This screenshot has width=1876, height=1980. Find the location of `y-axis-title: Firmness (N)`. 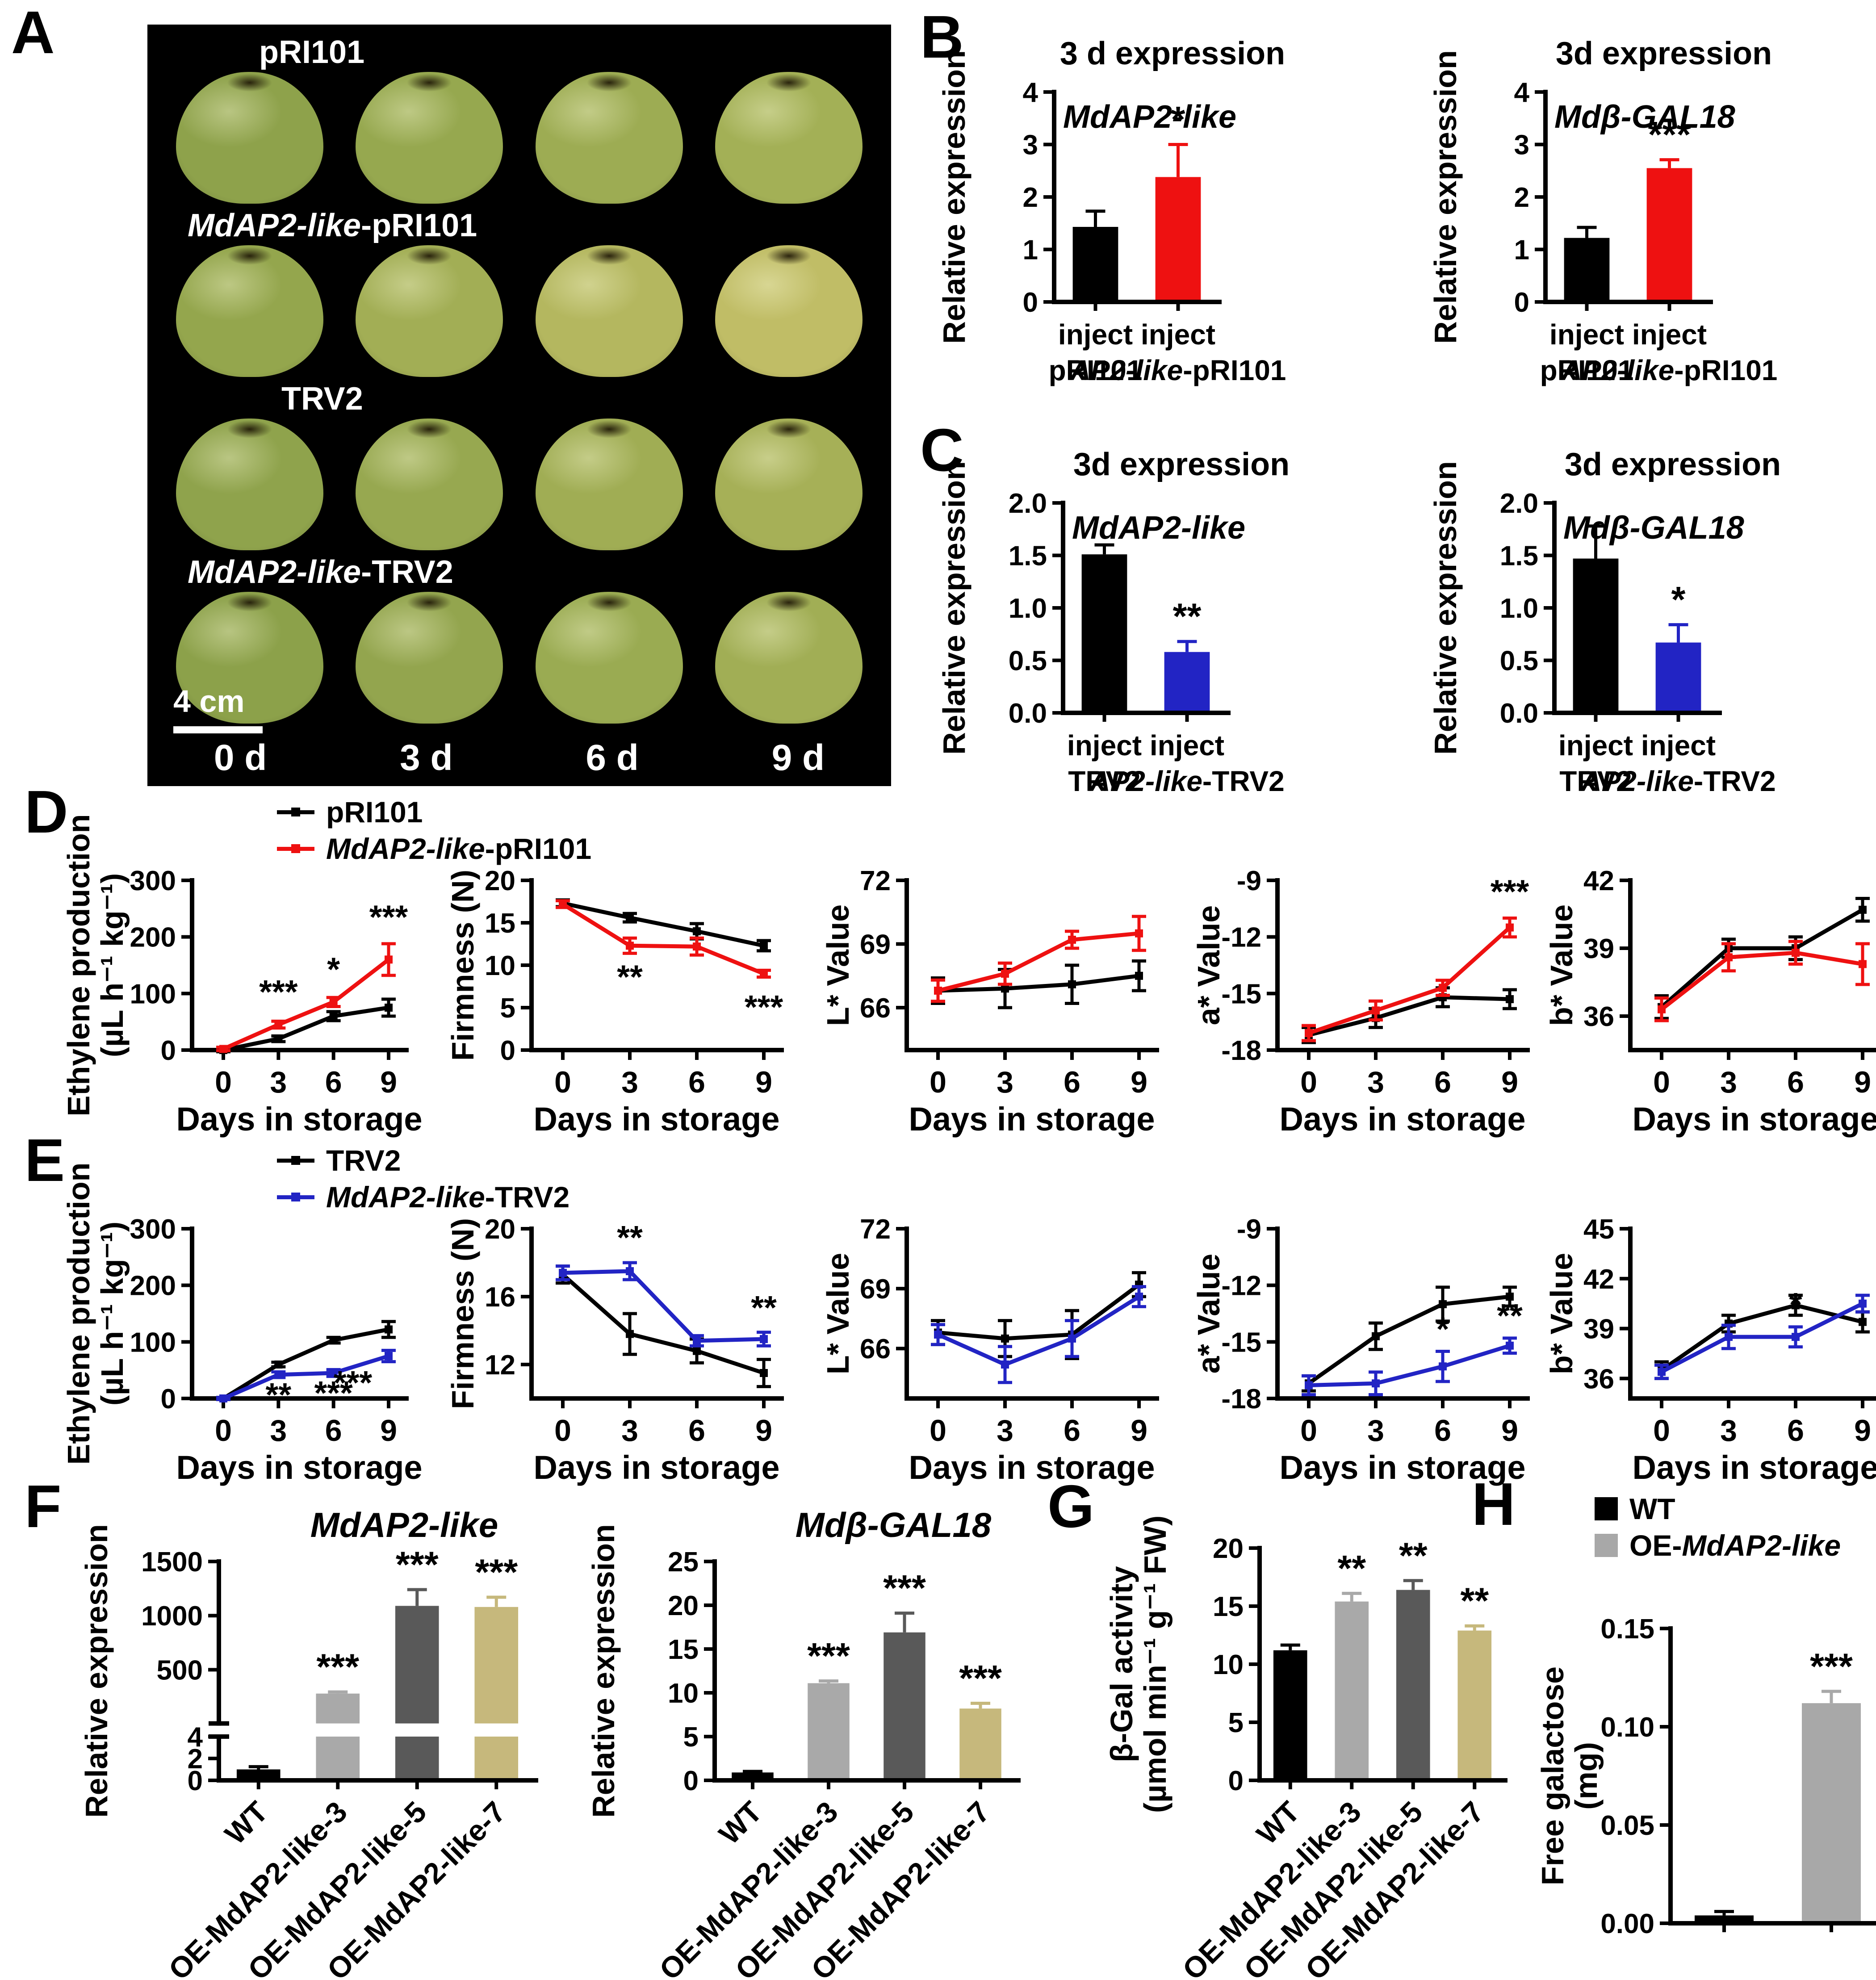

y-axis-title: Firmness (N) is located at coordinates (462, 965).